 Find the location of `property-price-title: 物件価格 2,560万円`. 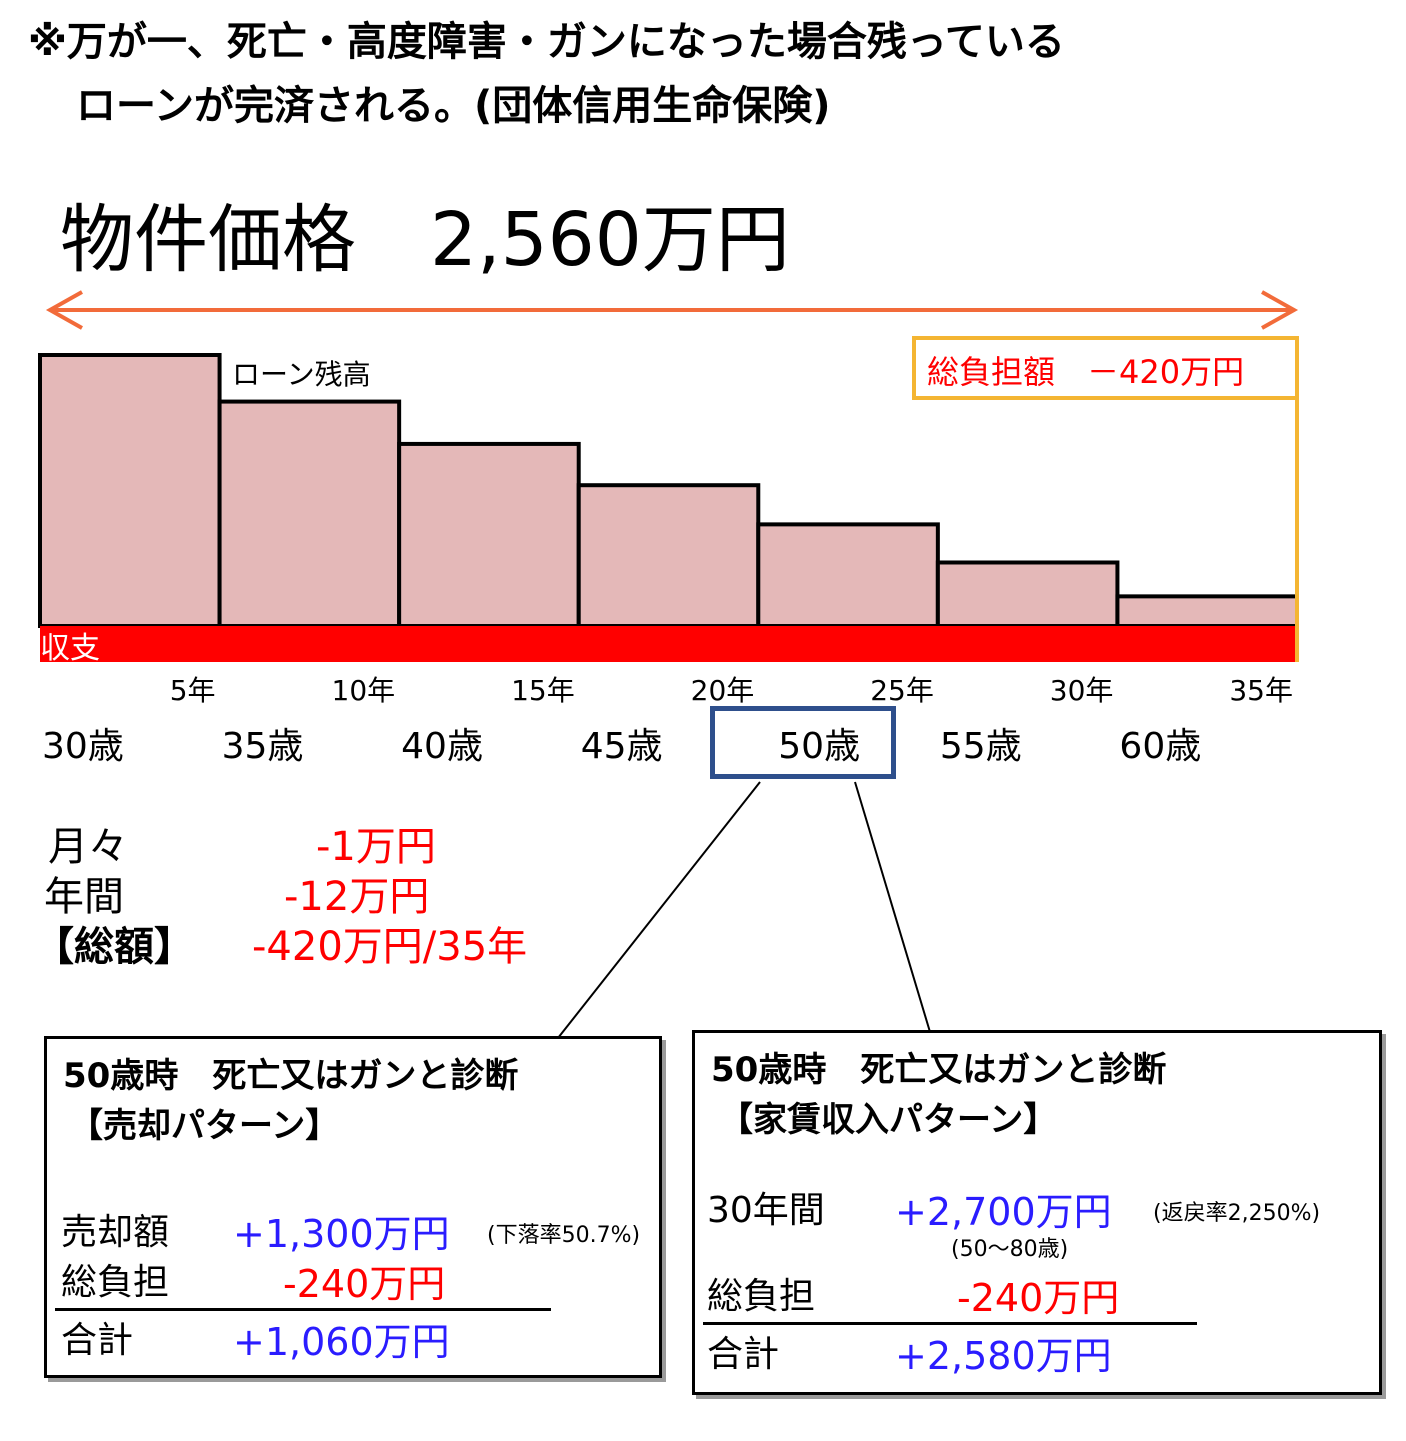

property-price-title: 物件価格 2,560万円 is located at coordinates (425, 240).